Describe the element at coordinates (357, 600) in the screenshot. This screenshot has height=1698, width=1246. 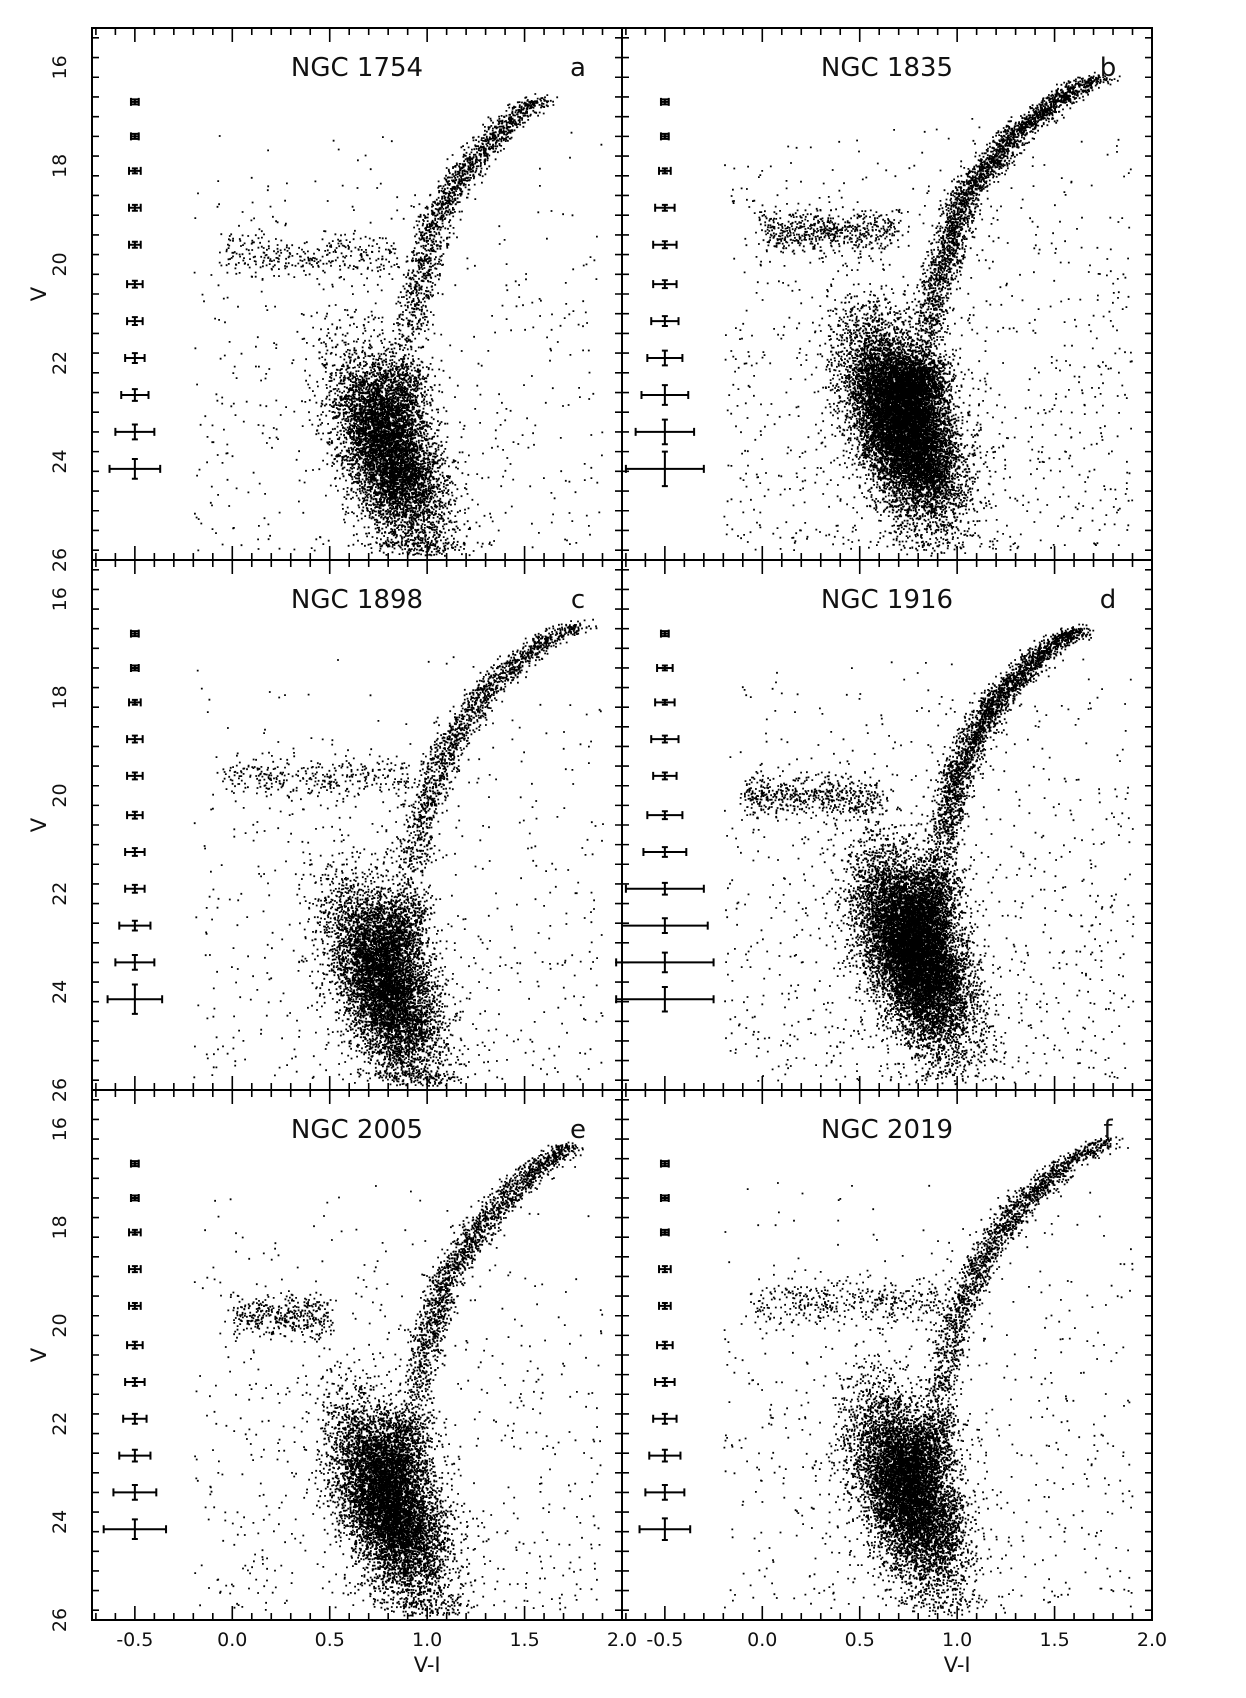
I see `panel-title: NGC 1898` at that location.